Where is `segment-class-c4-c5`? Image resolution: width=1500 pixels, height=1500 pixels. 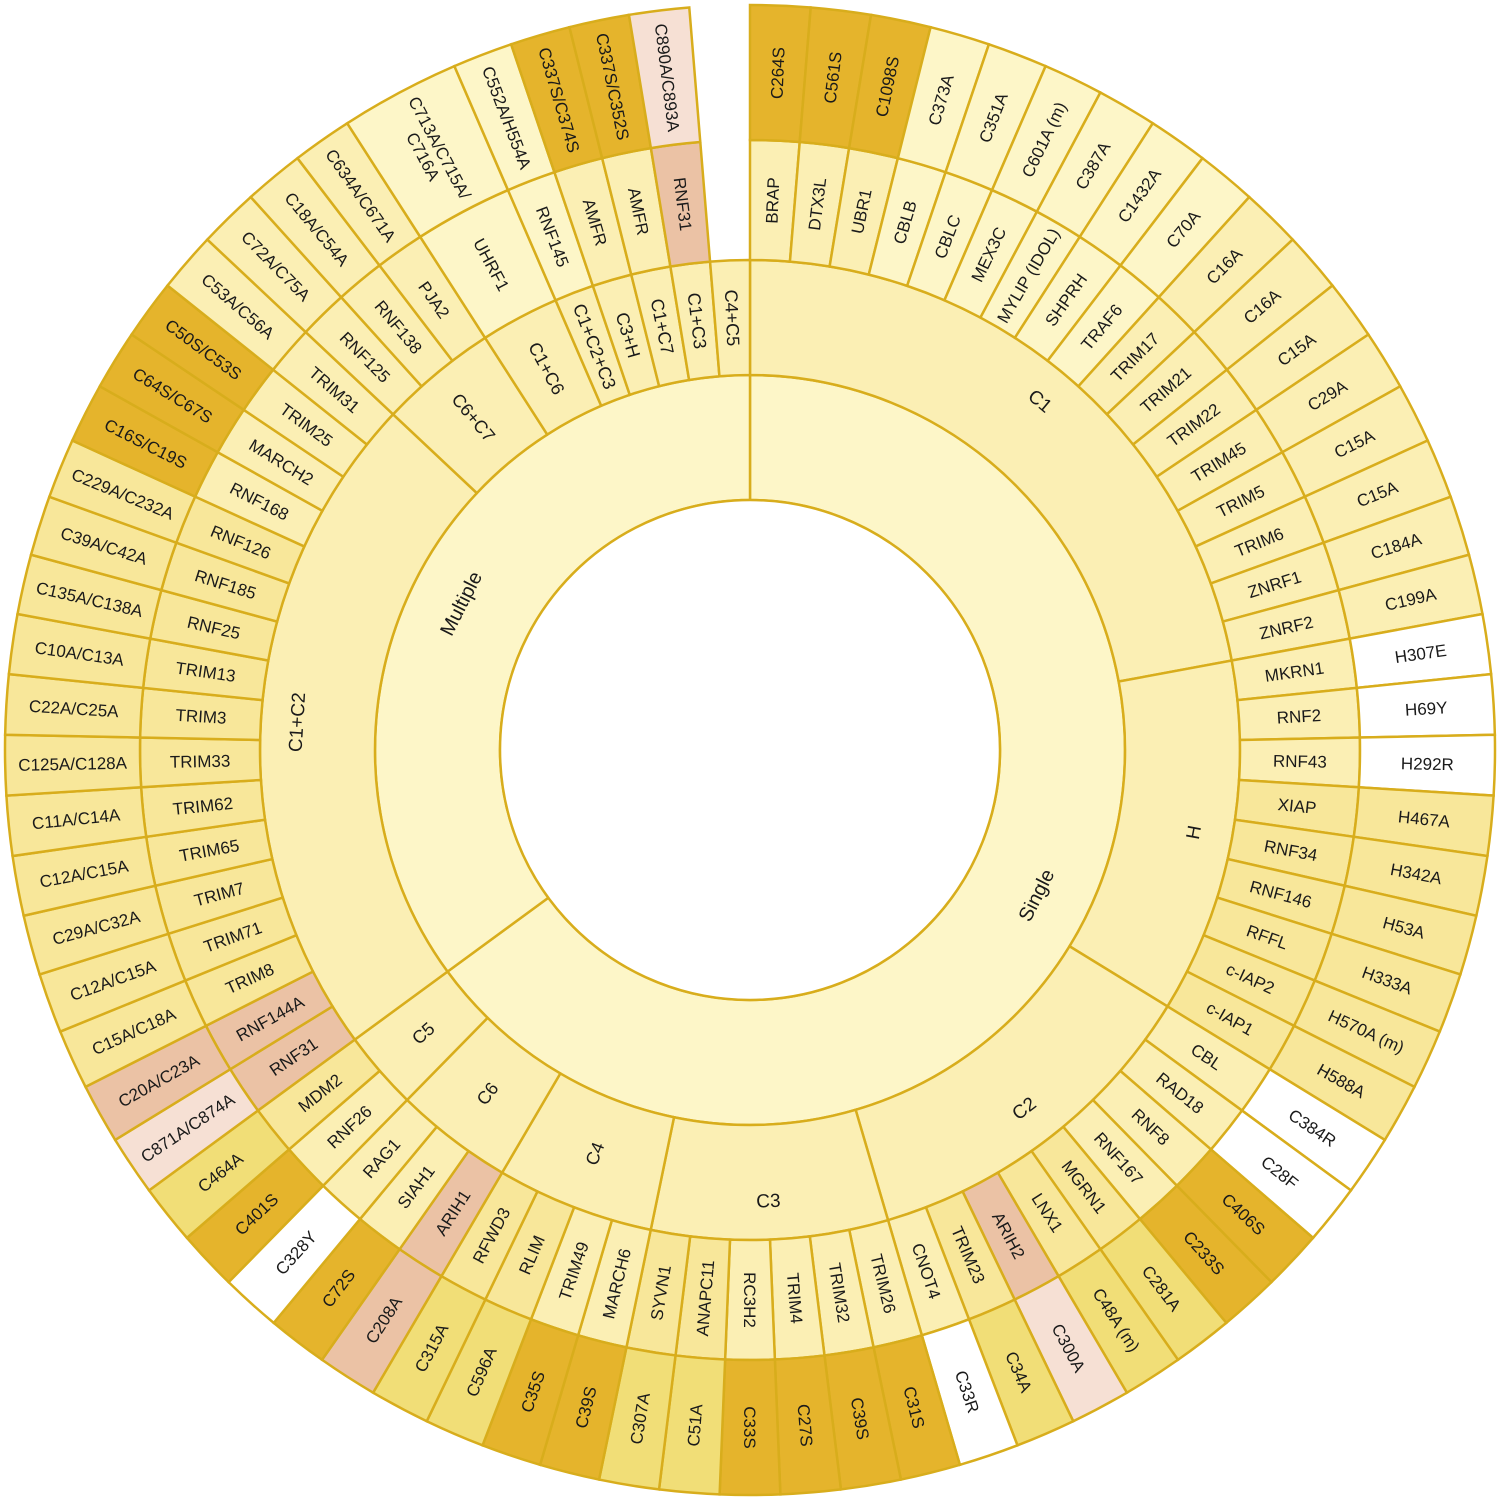 segment-class-c4-c5 is located at coordinates (730, 318).